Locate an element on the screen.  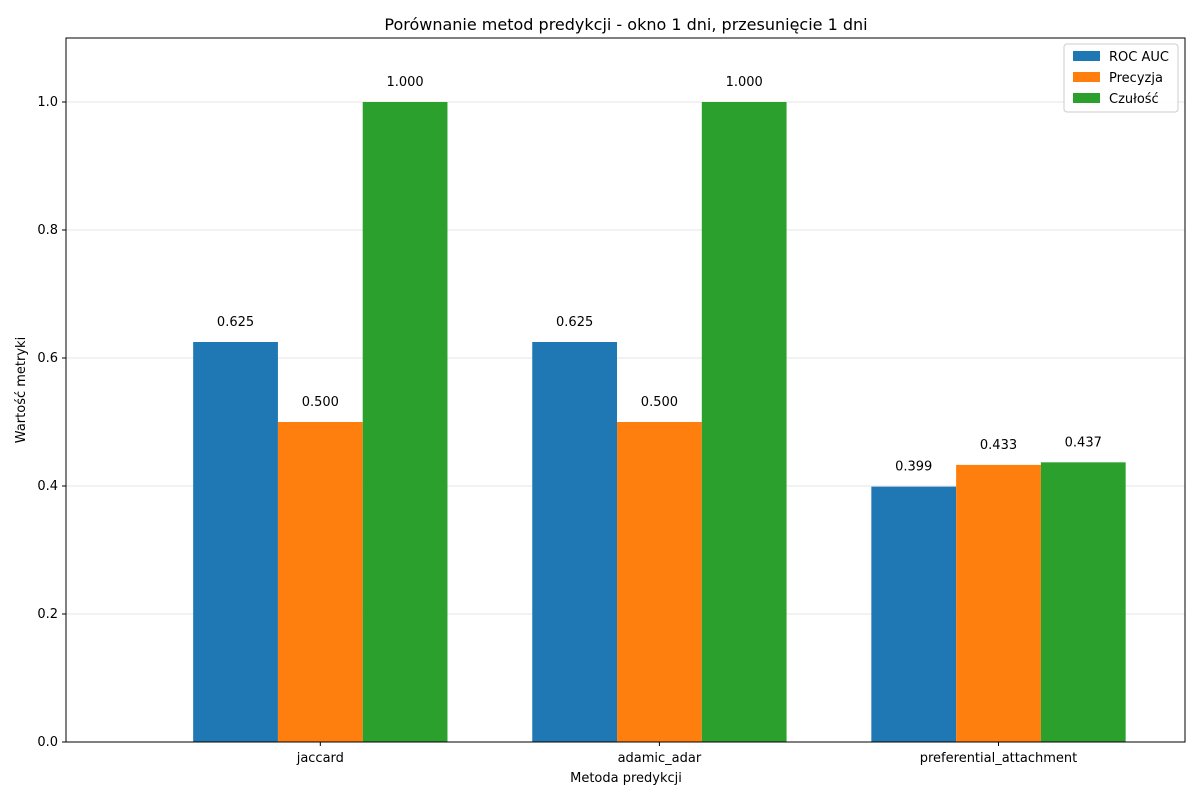
x-tick-label: adamic_adar is located at coordinates (660, 758).